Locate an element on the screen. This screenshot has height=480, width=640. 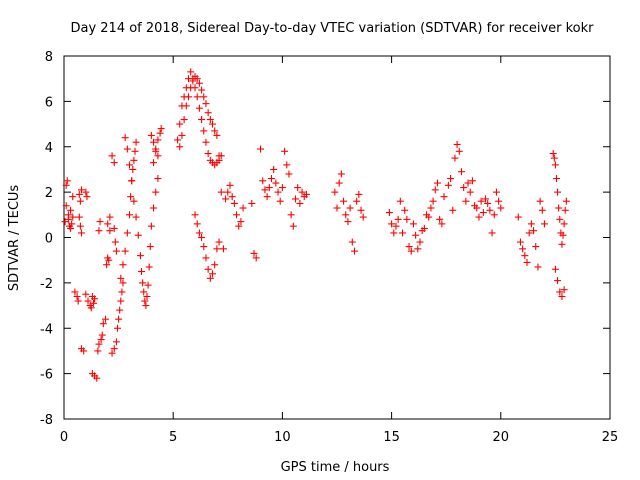
y-axis-label: SDTVAR / TECUs is located at coordinates (14, 238).